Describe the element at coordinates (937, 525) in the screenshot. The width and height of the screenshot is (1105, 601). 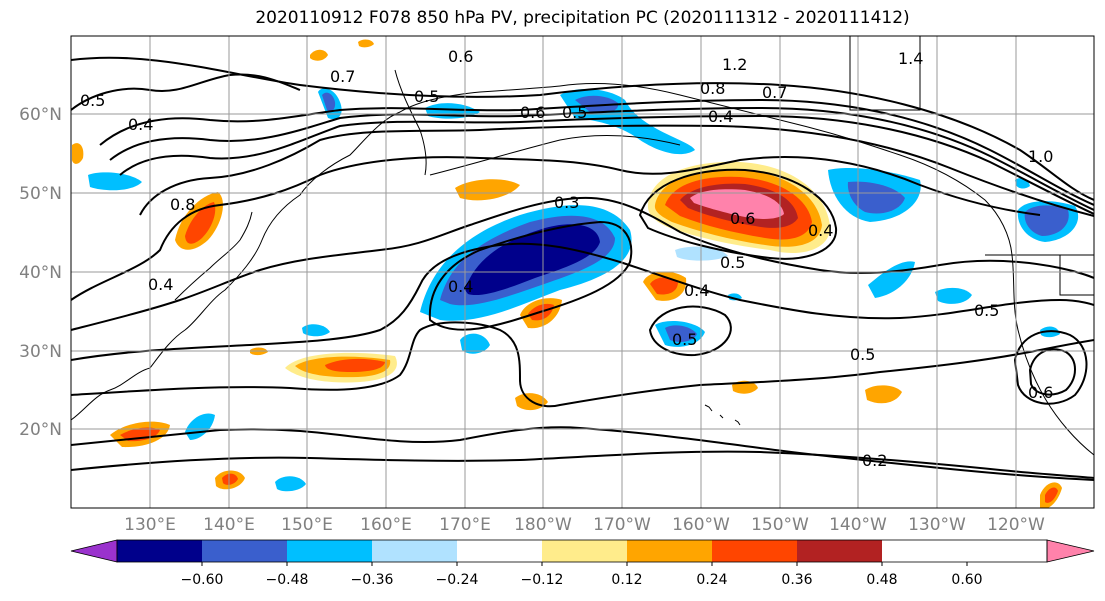
I see `lon-label: 130°W` at that location.